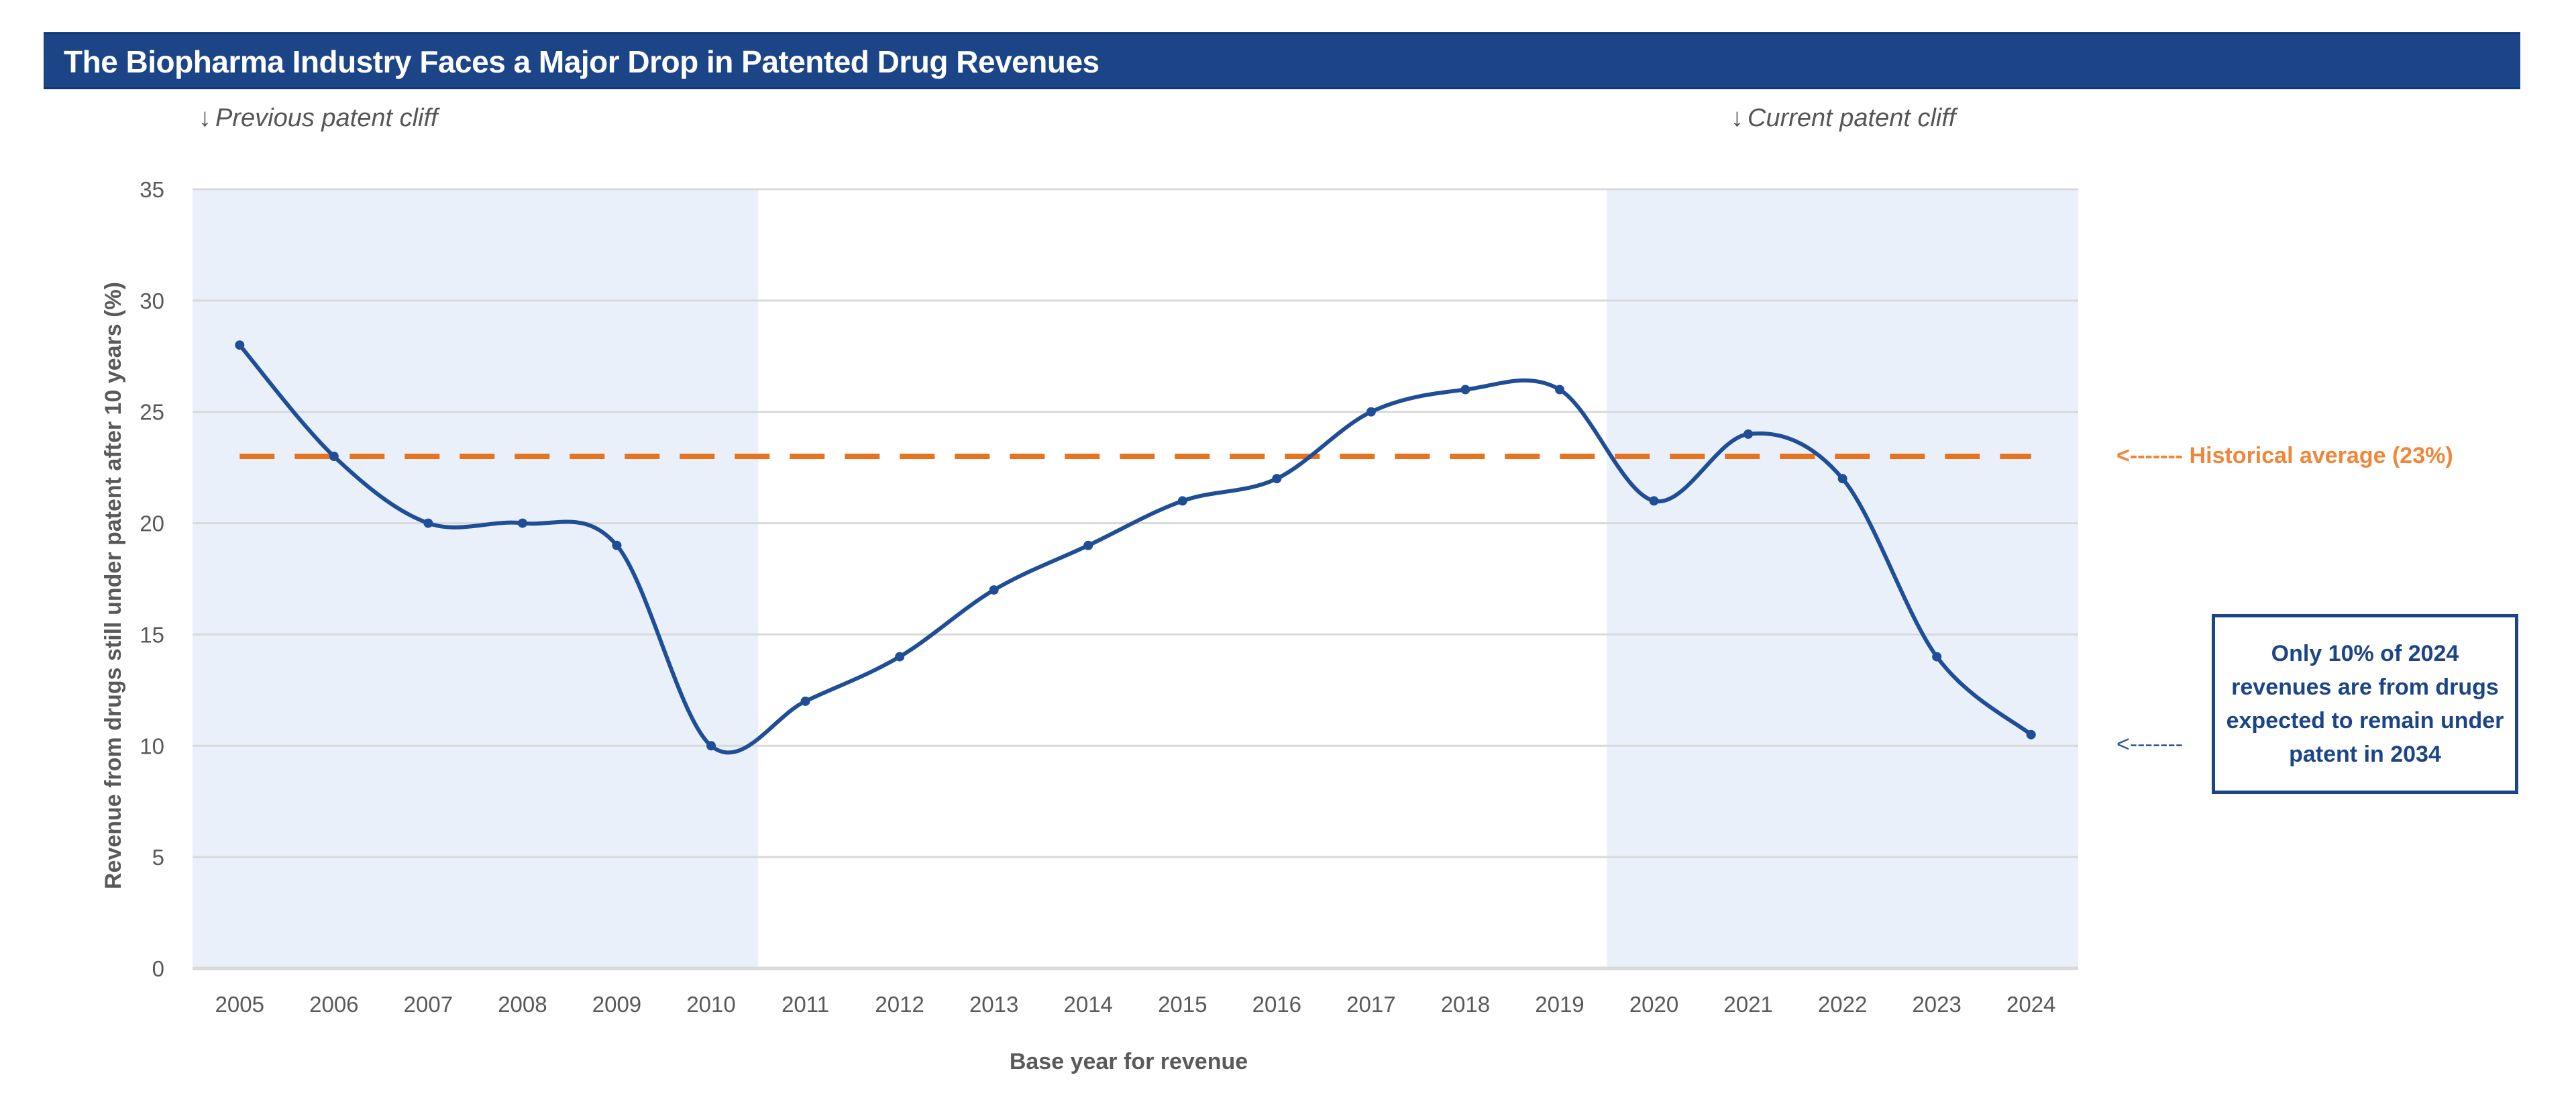  What do you see at coordinates (1852, 118) in the screenshot?
I see `current-cliff-text: Current patent cliff` at bounding box center [1852, 118].